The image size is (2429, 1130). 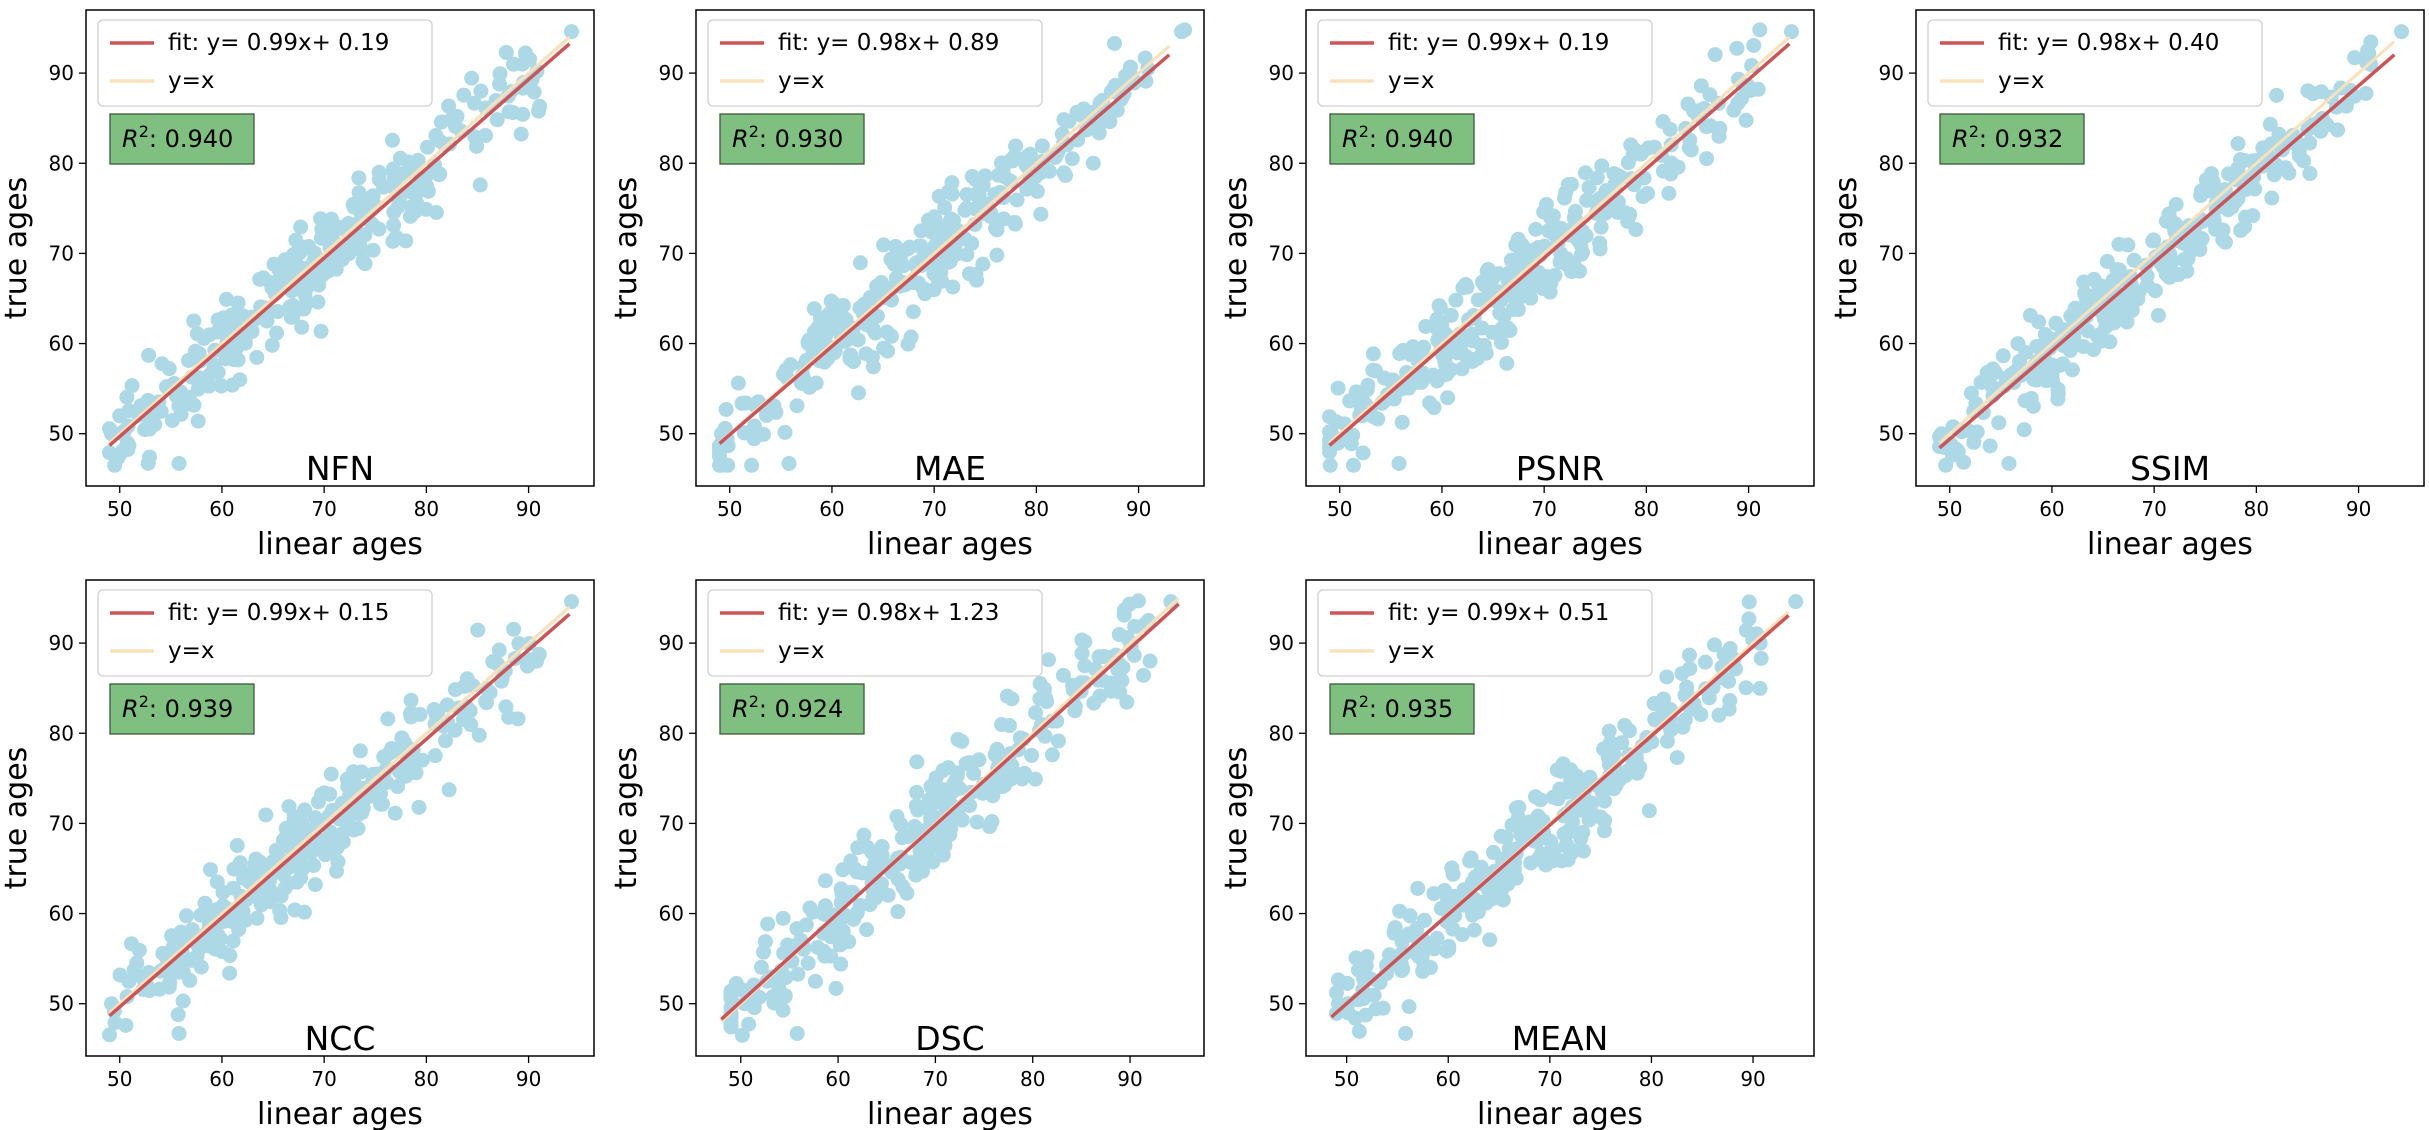 What do you see at coordinates (1339, 509) in the screenshot?
I see `x-tick-label: 50` at bounding box center [1339, 509].